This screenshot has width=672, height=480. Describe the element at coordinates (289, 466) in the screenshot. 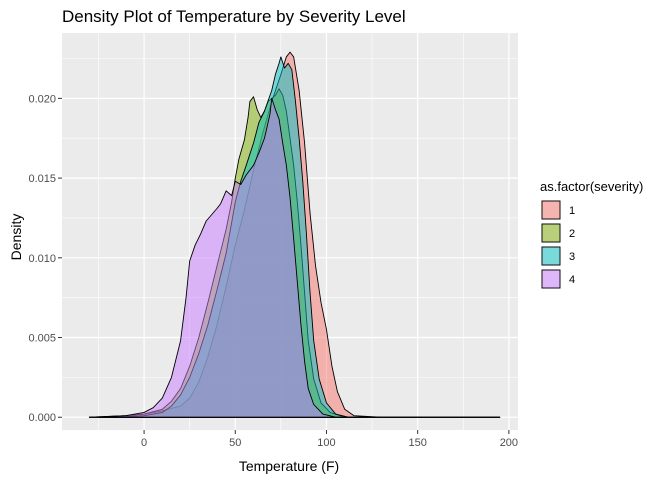

I see `x-axis-title: Temperature (F)` at that location.